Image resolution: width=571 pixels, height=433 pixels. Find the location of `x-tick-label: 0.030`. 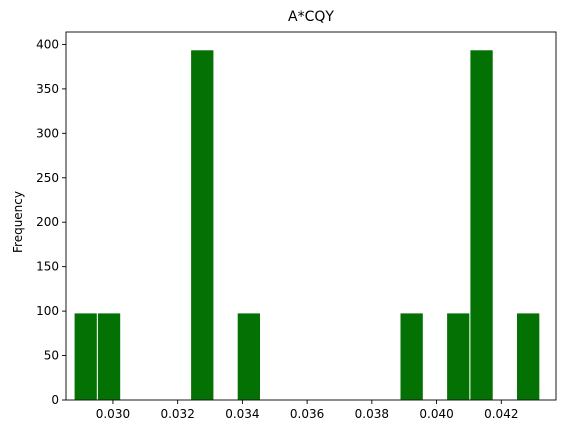

x-tick-label: 0.030 is located at coordinates (113, 414).